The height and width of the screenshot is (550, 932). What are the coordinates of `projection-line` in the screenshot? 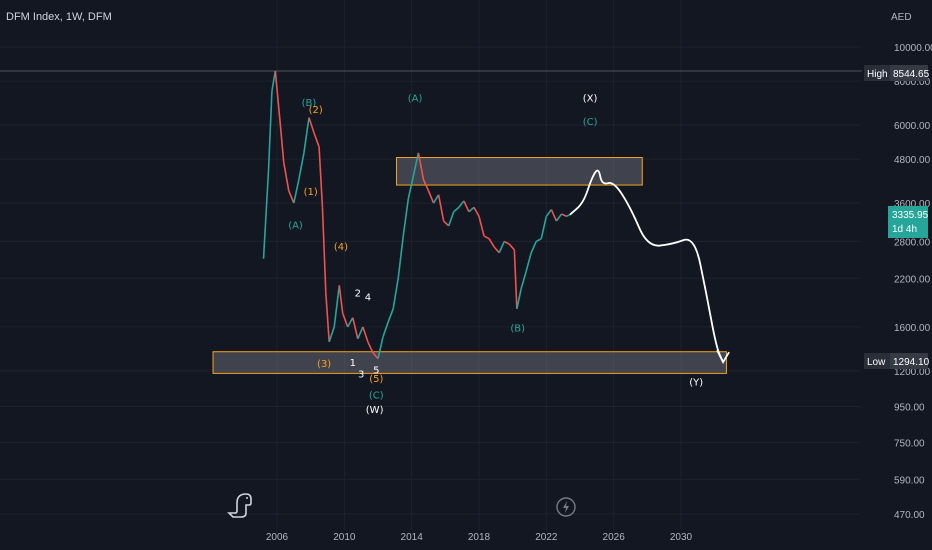 It's located at (646, 266).